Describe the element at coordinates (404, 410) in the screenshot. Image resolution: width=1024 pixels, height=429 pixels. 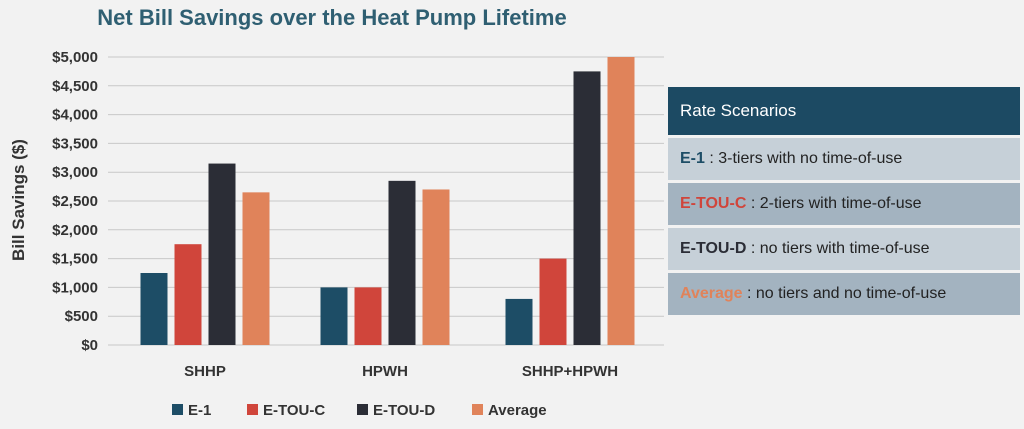
I see `legend-label-e-tou-d: E-TOU-D` at that location.